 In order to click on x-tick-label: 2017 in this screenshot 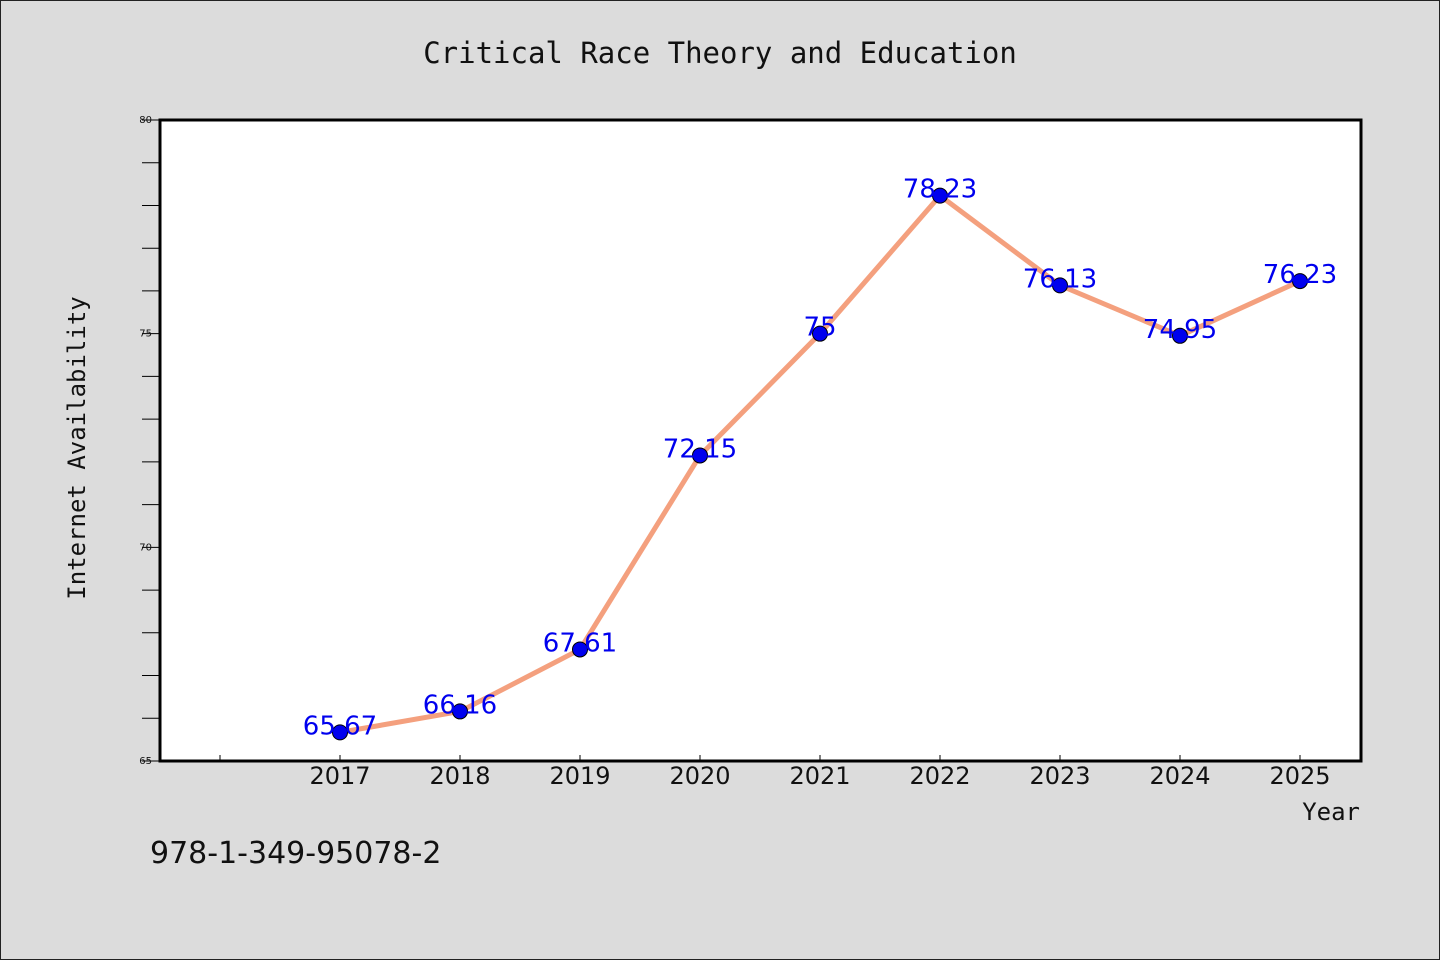, I will do `click(339, 776)`.